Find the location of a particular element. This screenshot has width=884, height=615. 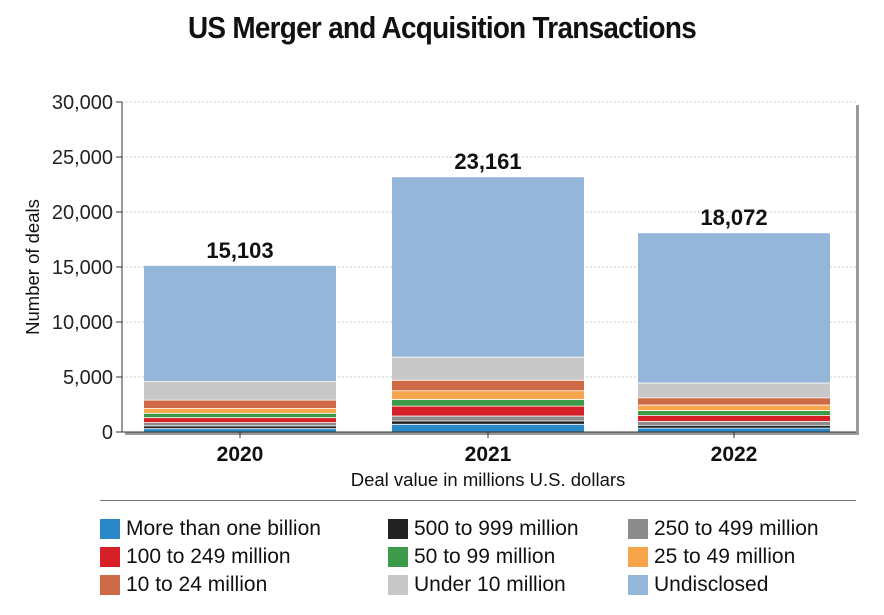

y-tick-label: 15,000 is located at coordinates (82, 268).